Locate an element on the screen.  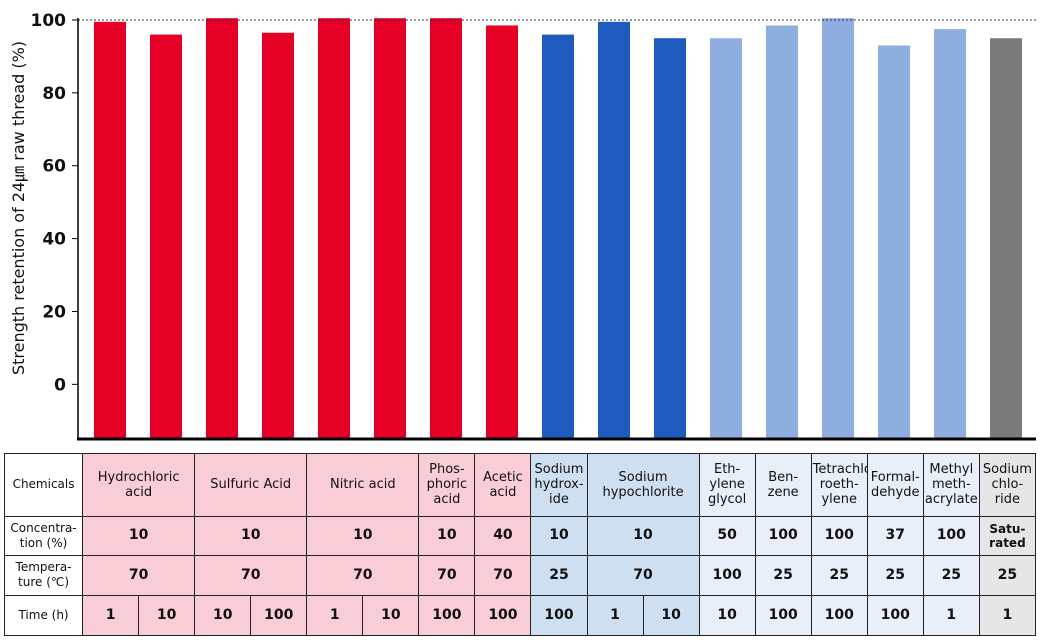
y-tick-label: 20 is located at coordinates (54, 312).